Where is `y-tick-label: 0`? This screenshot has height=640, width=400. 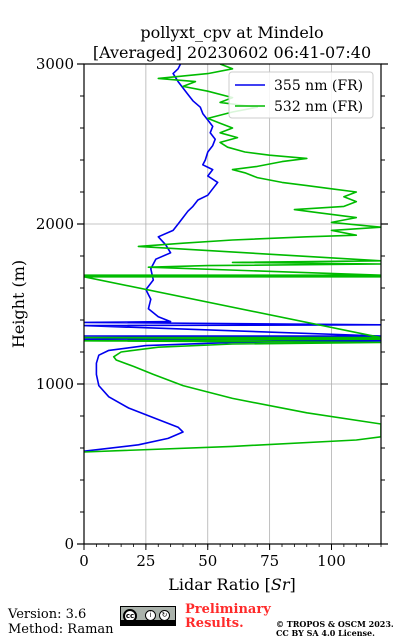
y-tick-label: 0 is located at coordinates (69, 544).